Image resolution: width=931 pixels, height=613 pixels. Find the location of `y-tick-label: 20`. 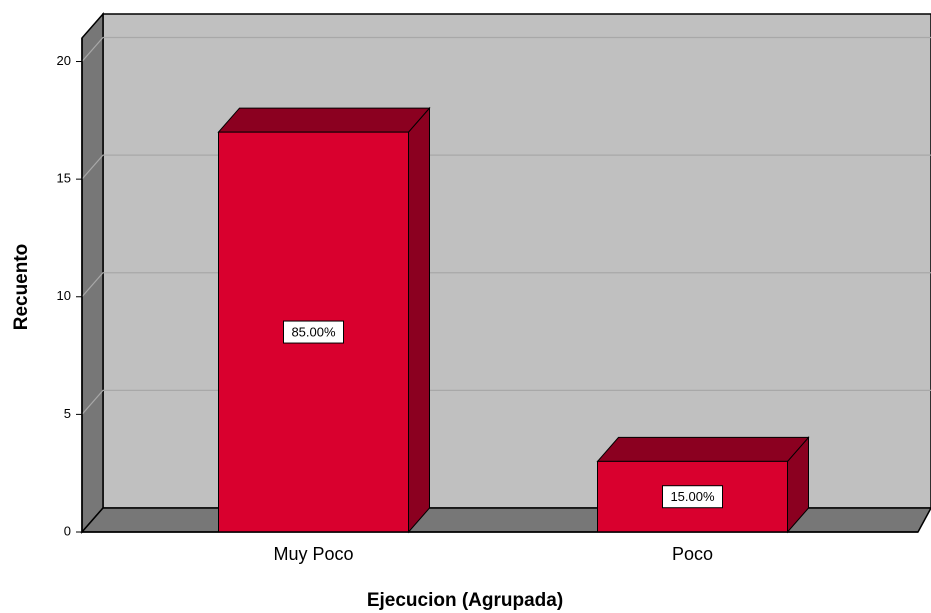

y-tick-label: 20 is located at coordinates (64, 60).